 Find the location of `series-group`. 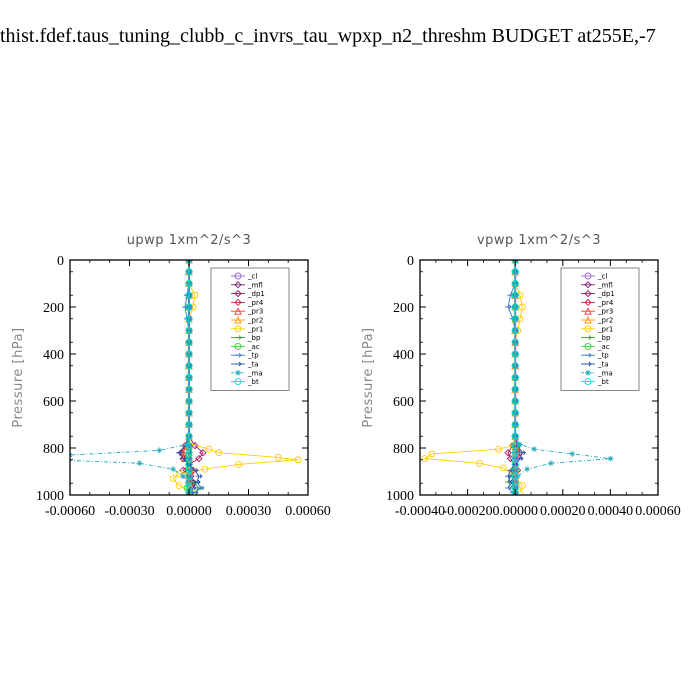

series-group is located at coordinates (186, 377).